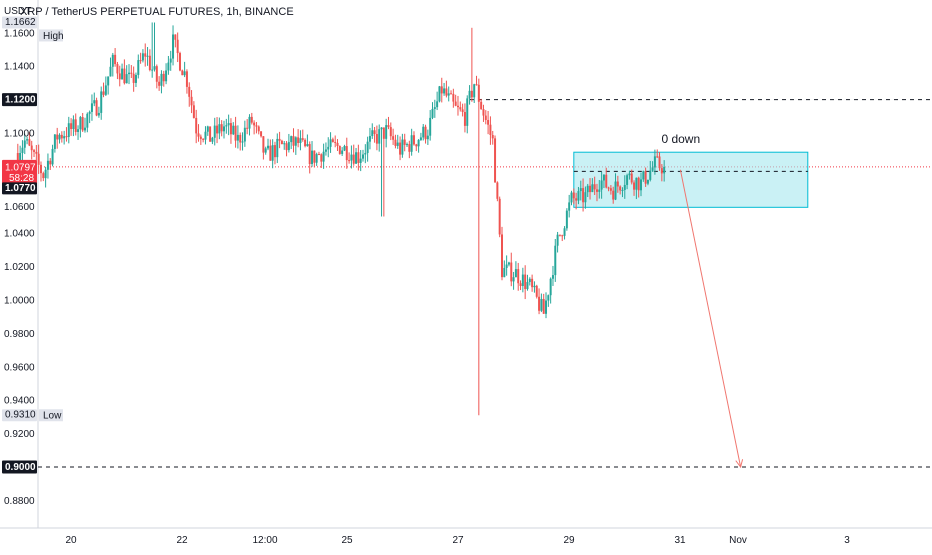 This screenshot has width=932, height=555. Describe the element at coordinates (19, 334) in the screenshot. I see `price-tick-label: 0.9800` at that location.